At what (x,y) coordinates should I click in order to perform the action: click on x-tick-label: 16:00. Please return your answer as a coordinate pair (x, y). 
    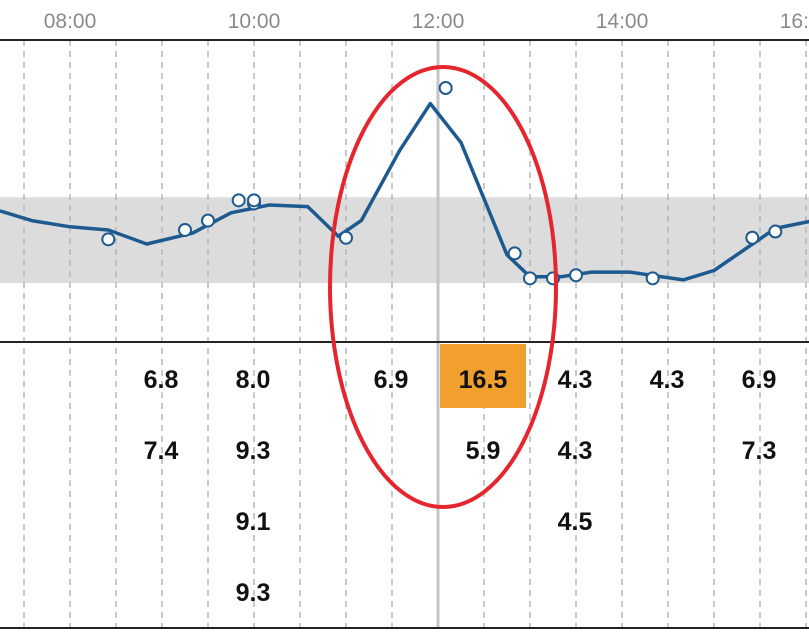
    Looking at the image, I should click on (794, 21).